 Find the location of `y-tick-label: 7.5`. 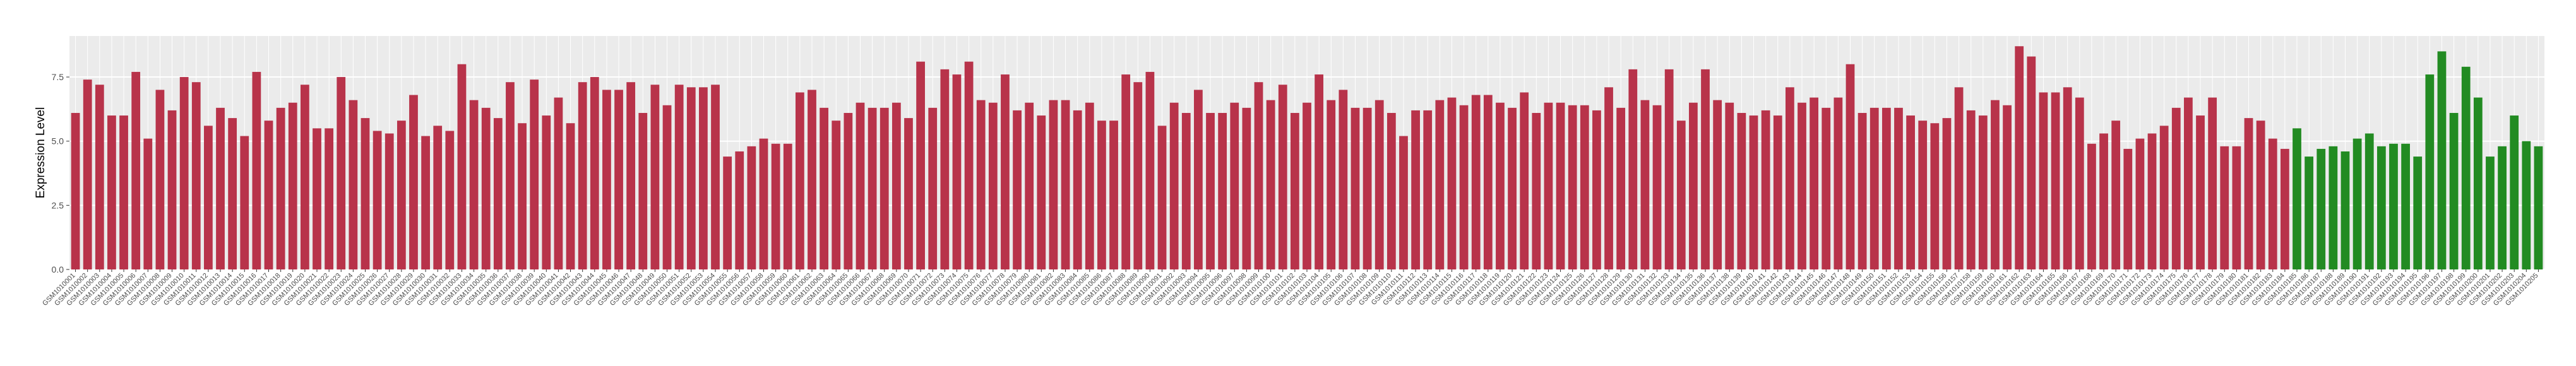

y-tick-label: 7.5 is located at coordinates (58, 77).